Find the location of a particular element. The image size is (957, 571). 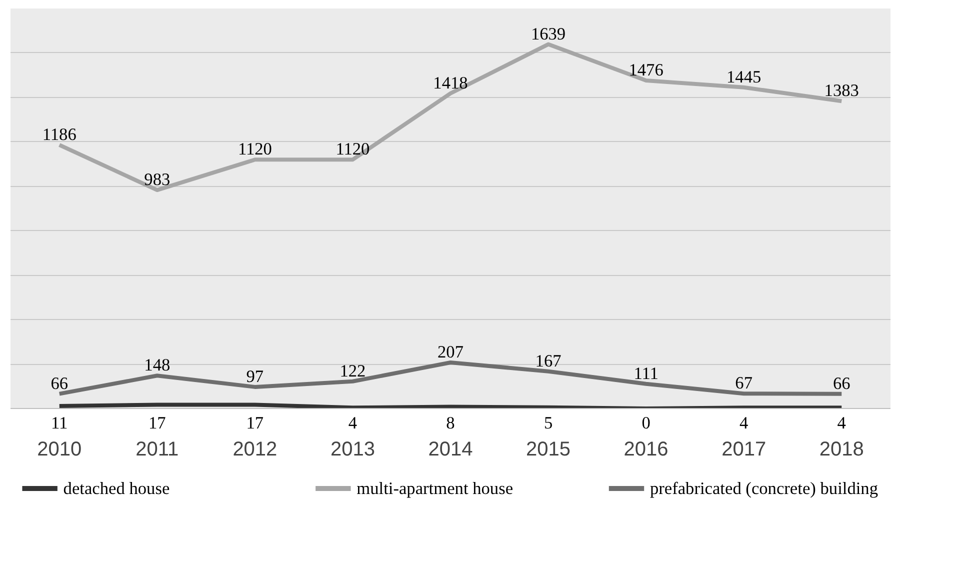

data-label: 1418 is located at coordinates (450, 82).